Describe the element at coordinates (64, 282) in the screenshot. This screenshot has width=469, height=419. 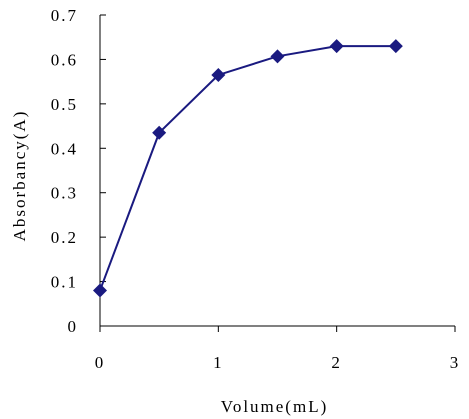
I see `y-tick-label: 0.1` at that location.